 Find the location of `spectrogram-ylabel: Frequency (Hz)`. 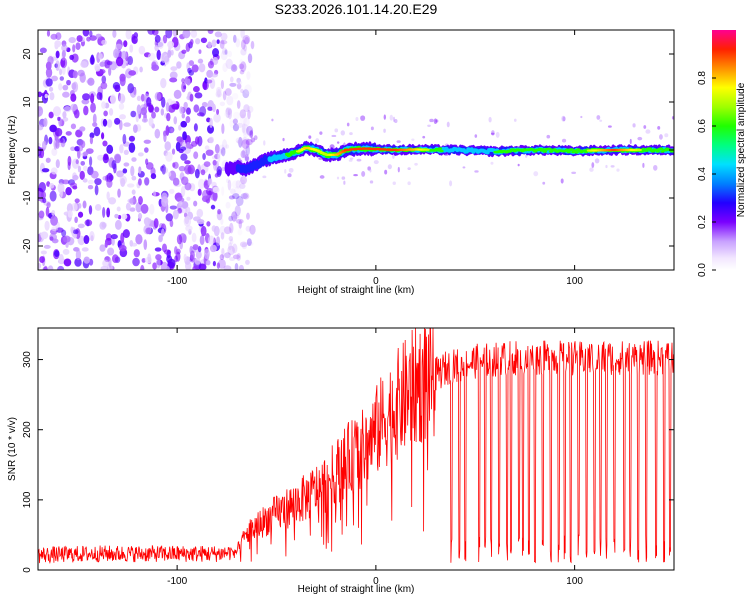

spectrogram-ylabel: Frequency (Hz) is located at coordinates (12, 150).